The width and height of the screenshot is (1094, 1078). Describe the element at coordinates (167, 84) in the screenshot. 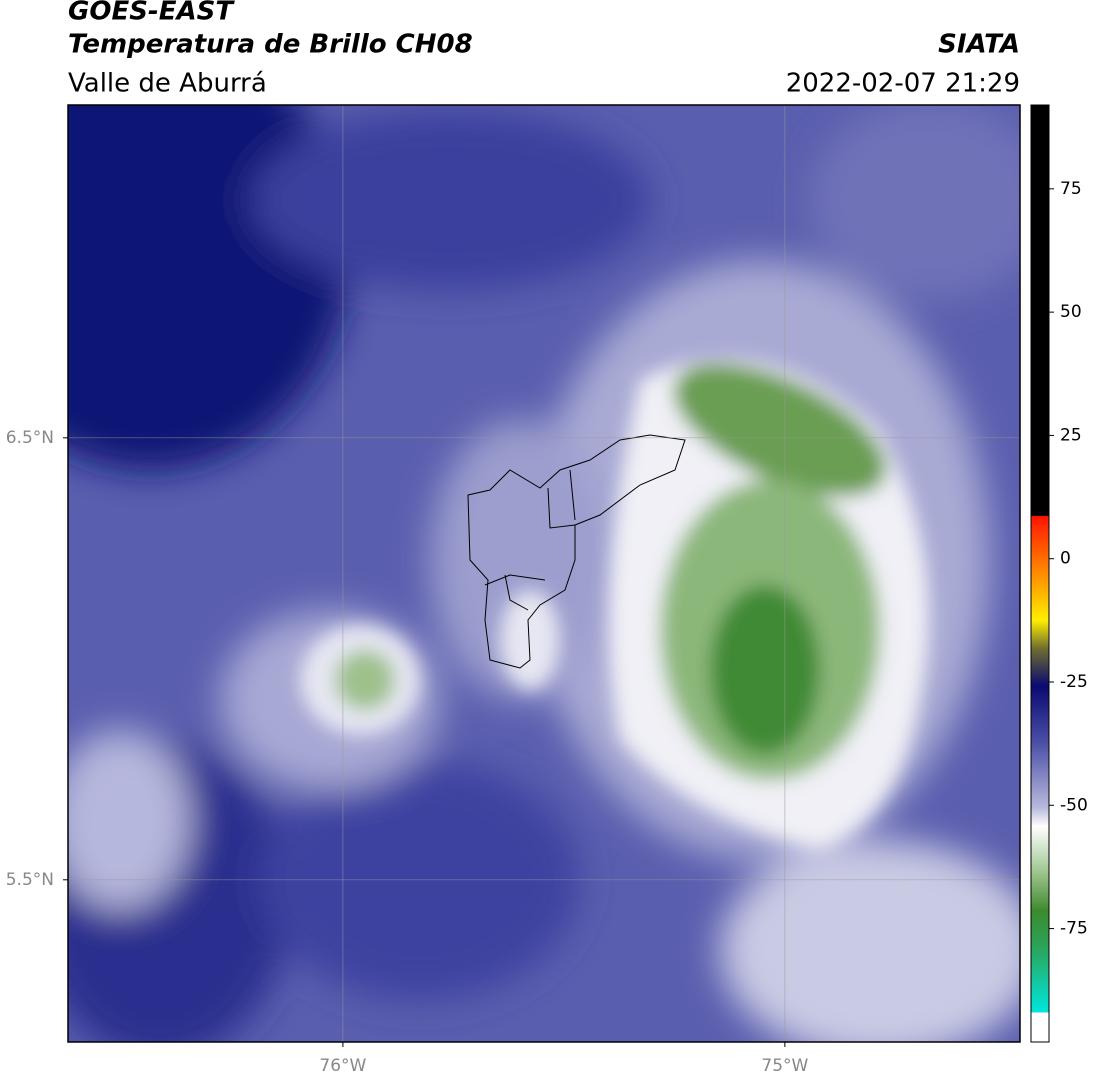

I see `region: Valle de Aburrá` at that location.